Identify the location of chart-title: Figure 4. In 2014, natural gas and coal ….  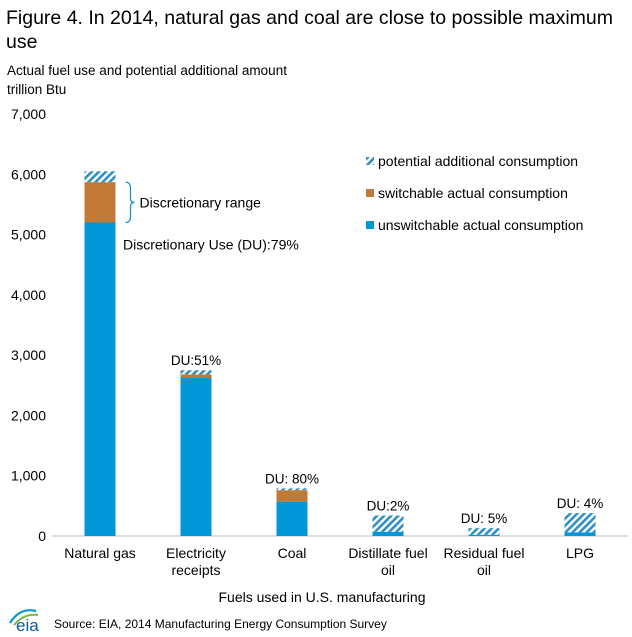
(309, 30).